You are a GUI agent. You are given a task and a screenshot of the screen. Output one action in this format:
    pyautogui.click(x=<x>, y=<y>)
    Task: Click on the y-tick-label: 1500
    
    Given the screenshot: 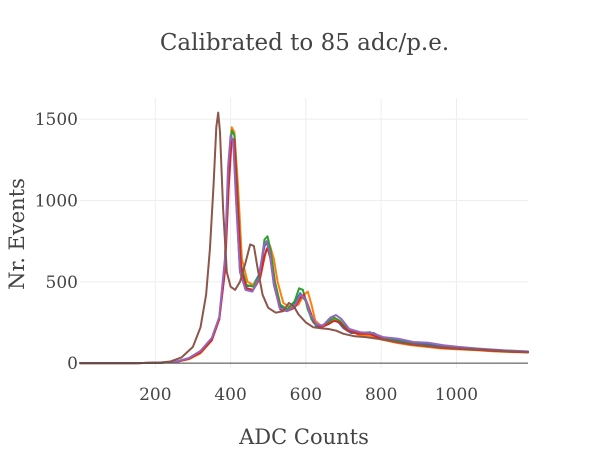 What is the action you would take?
    pyautogui.click(x=56, y=120)
    